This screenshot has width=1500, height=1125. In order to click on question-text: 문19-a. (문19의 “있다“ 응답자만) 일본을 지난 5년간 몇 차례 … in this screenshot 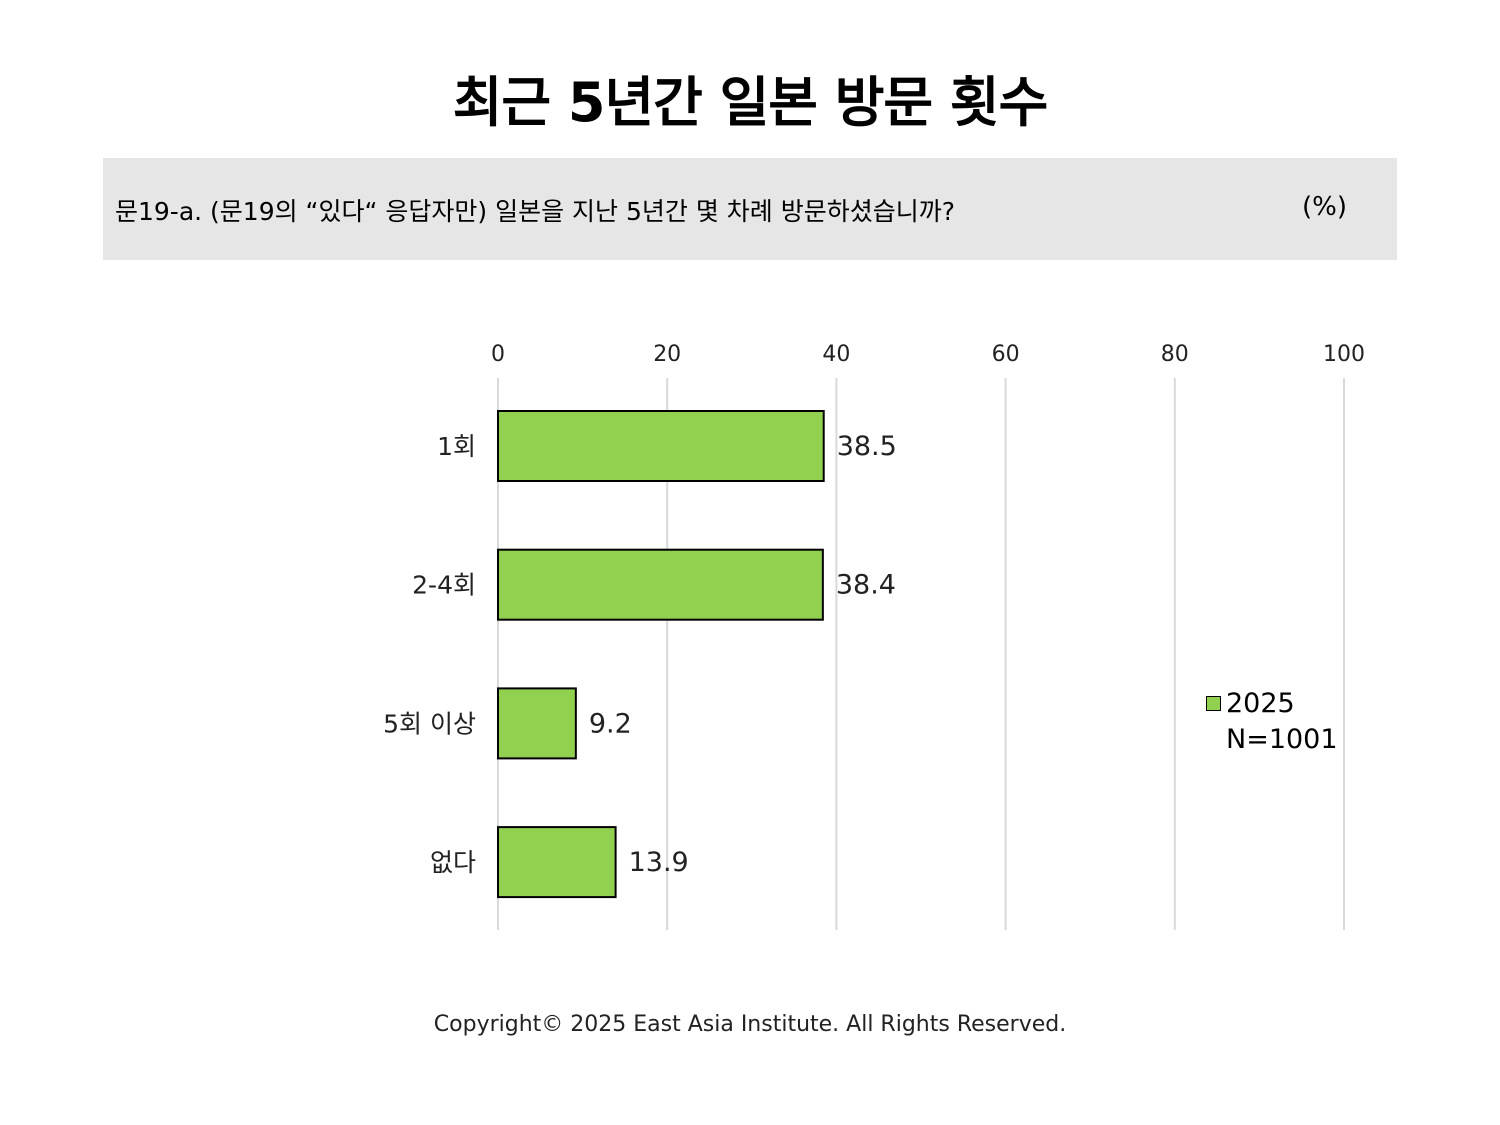, I will do `click(535, 211)`.